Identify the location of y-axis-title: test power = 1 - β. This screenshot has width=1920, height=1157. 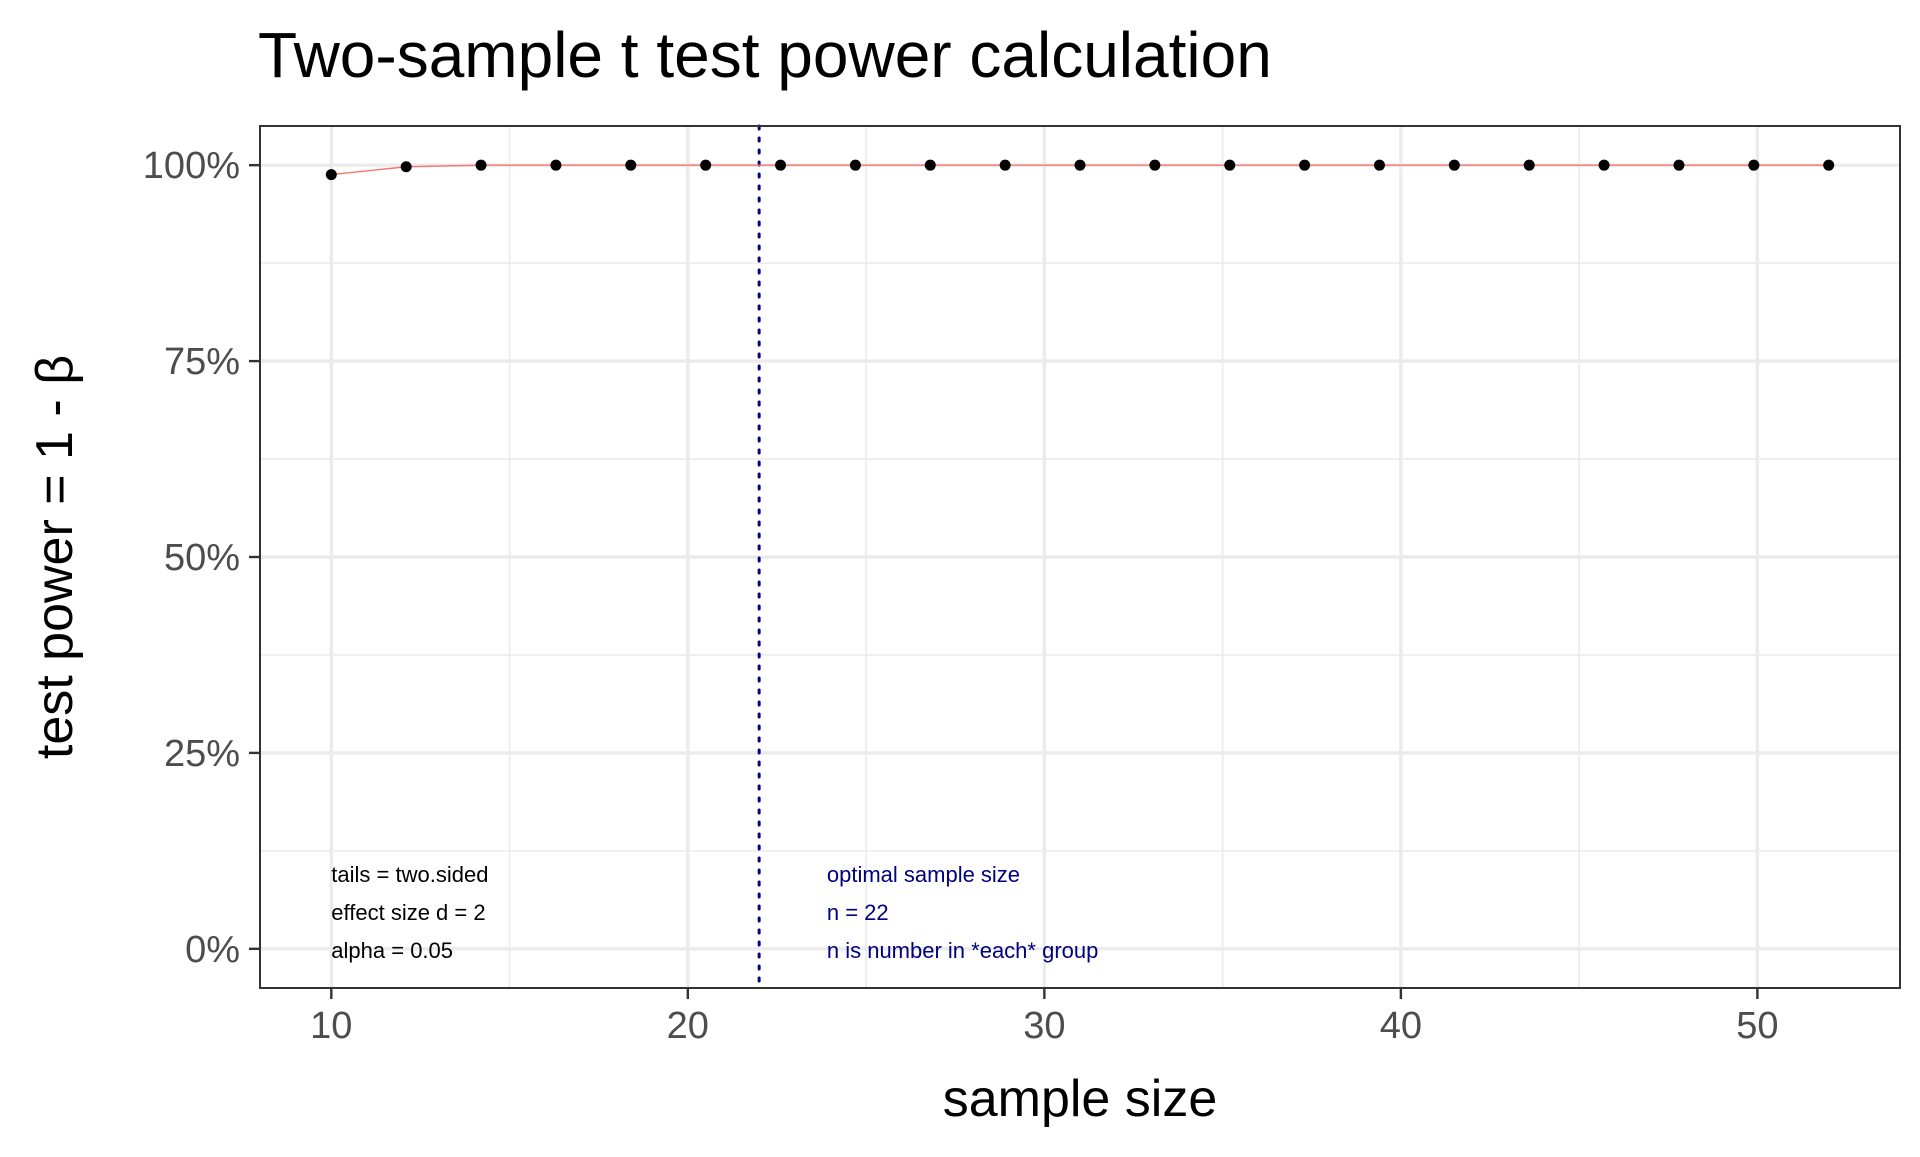
(55, 557).